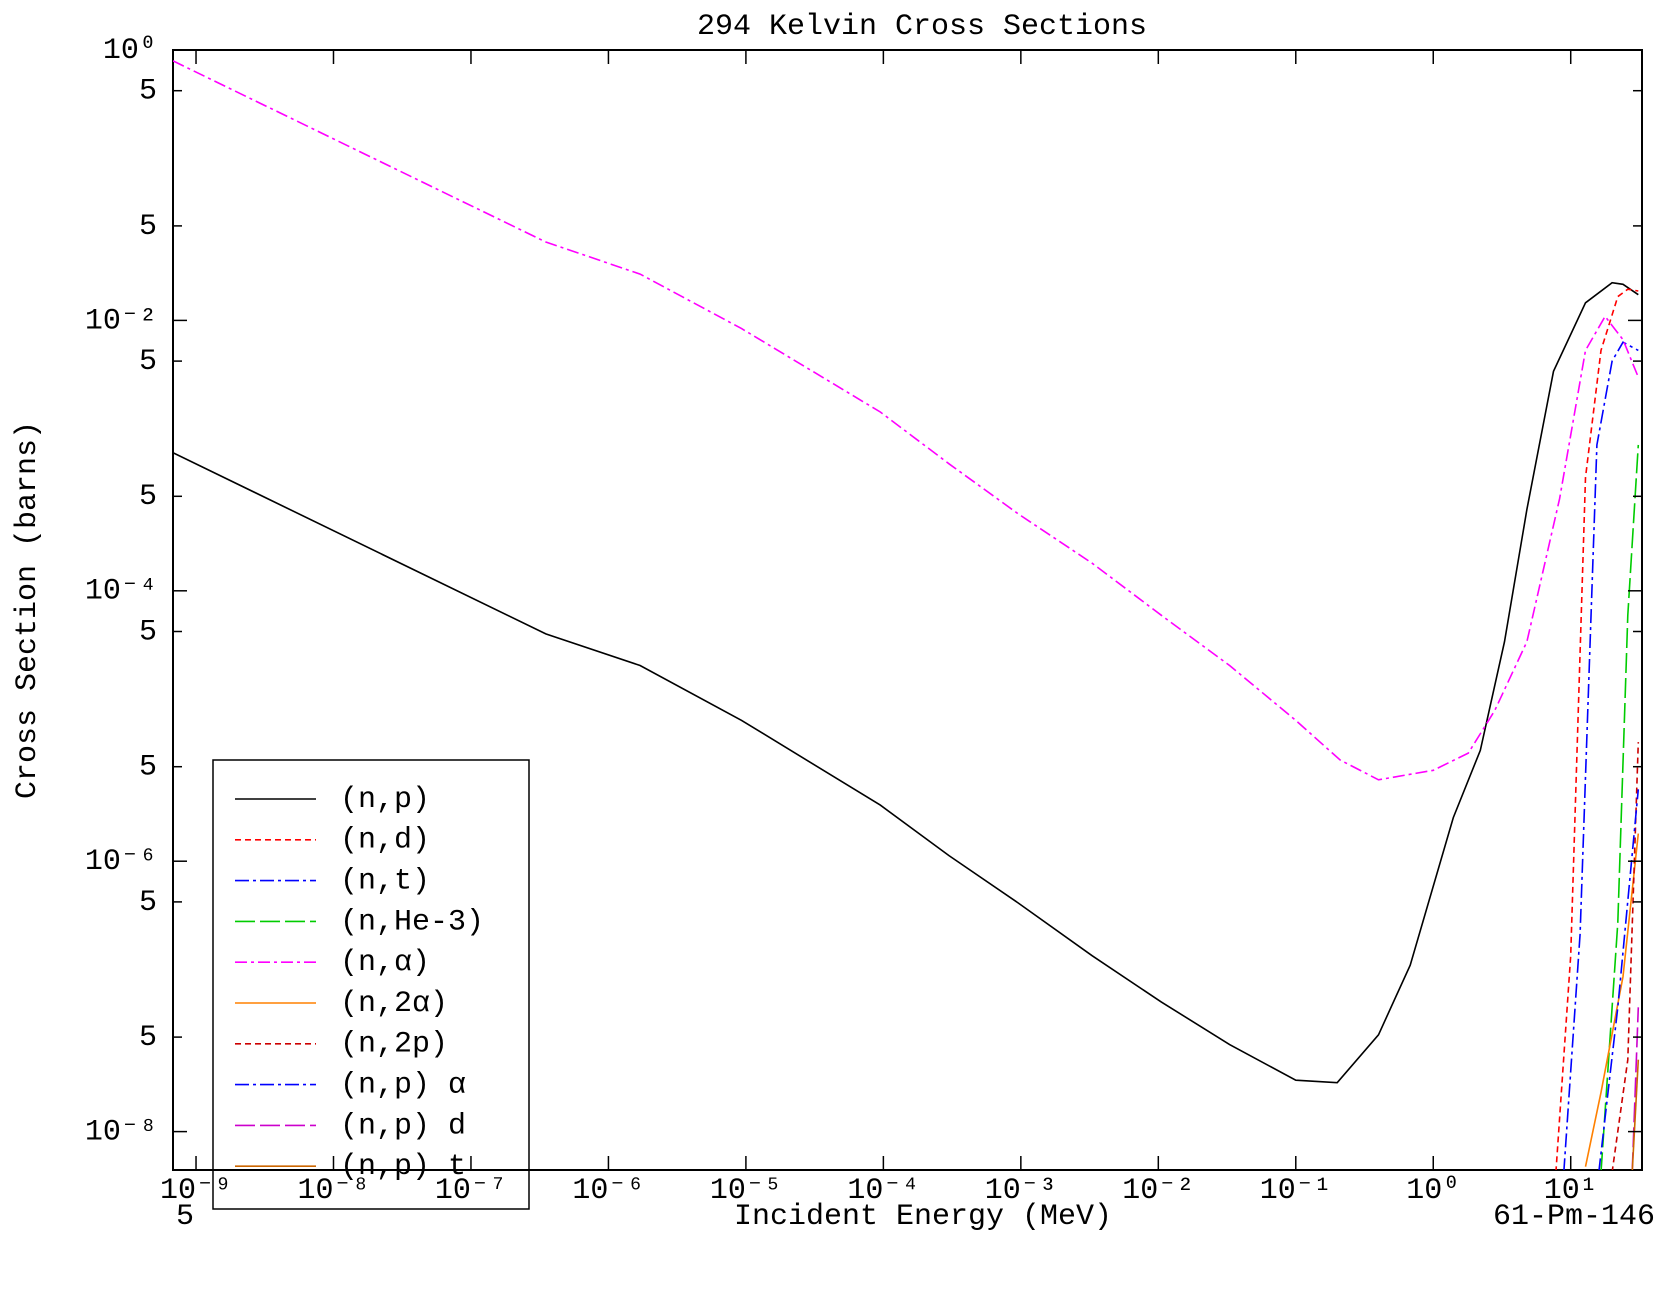  Describe the element at coordinates (471, 1191) in the screenshot. I see `x-tick-label: 10⁻⁷` at that location.